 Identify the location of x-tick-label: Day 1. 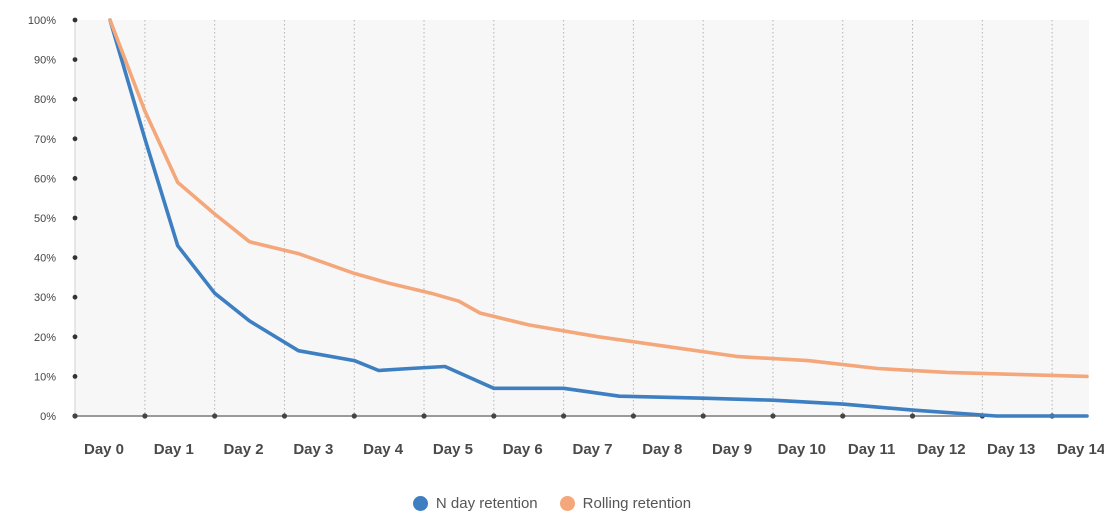
(174, 449).